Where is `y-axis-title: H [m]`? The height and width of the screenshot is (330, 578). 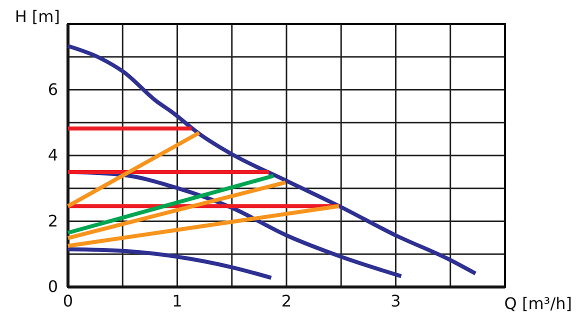
y-axis-title: H [m] is located at coordinates (37, 16).